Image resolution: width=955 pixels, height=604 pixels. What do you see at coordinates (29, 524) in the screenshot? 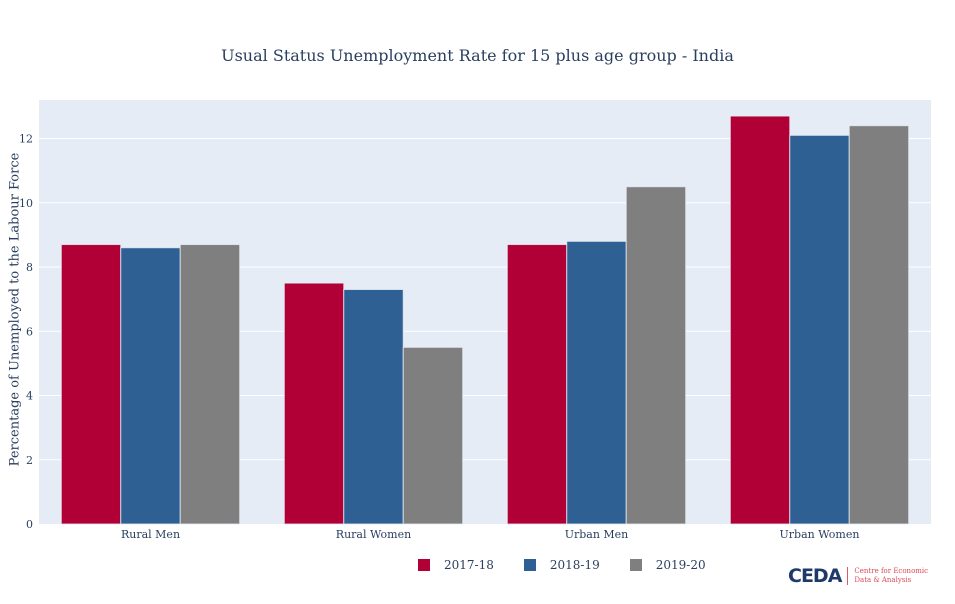
I see `y-tick-label: 0` at bounding box center [29, 524].